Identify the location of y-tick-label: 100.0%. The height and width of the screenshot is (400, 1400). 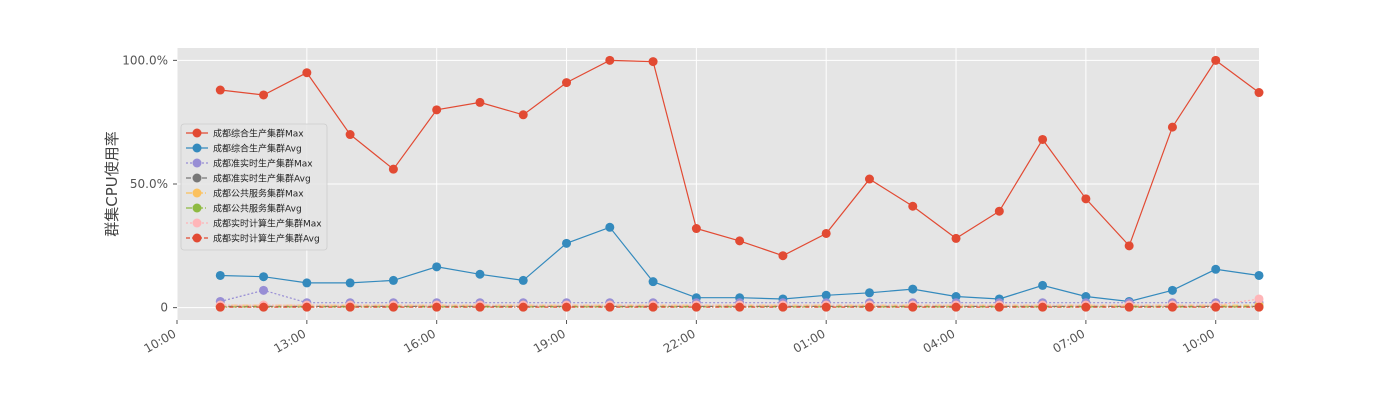
(145, 60).